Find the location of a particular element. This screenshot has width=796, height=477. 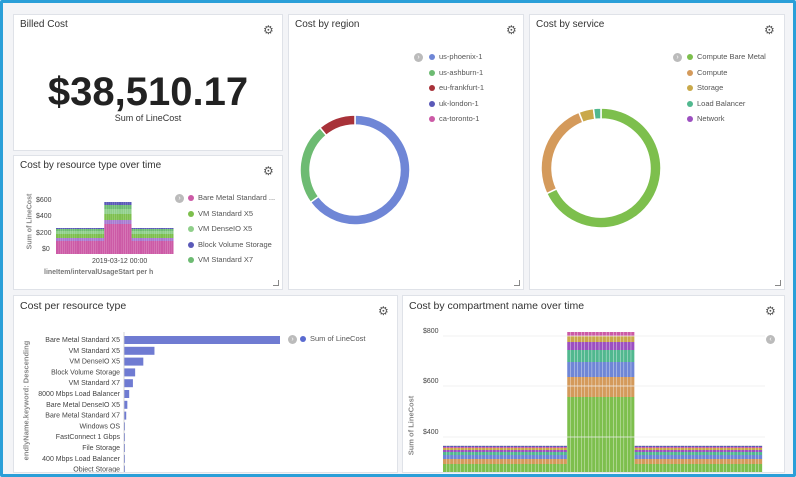

chevron-left-icon: ‹ is located at coordinates (770, 339).